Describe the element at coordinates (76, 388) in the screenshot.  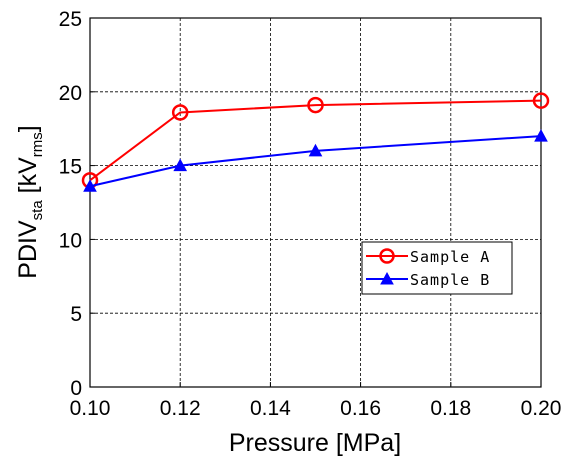
I see `y-tick-label: 0` at that location.